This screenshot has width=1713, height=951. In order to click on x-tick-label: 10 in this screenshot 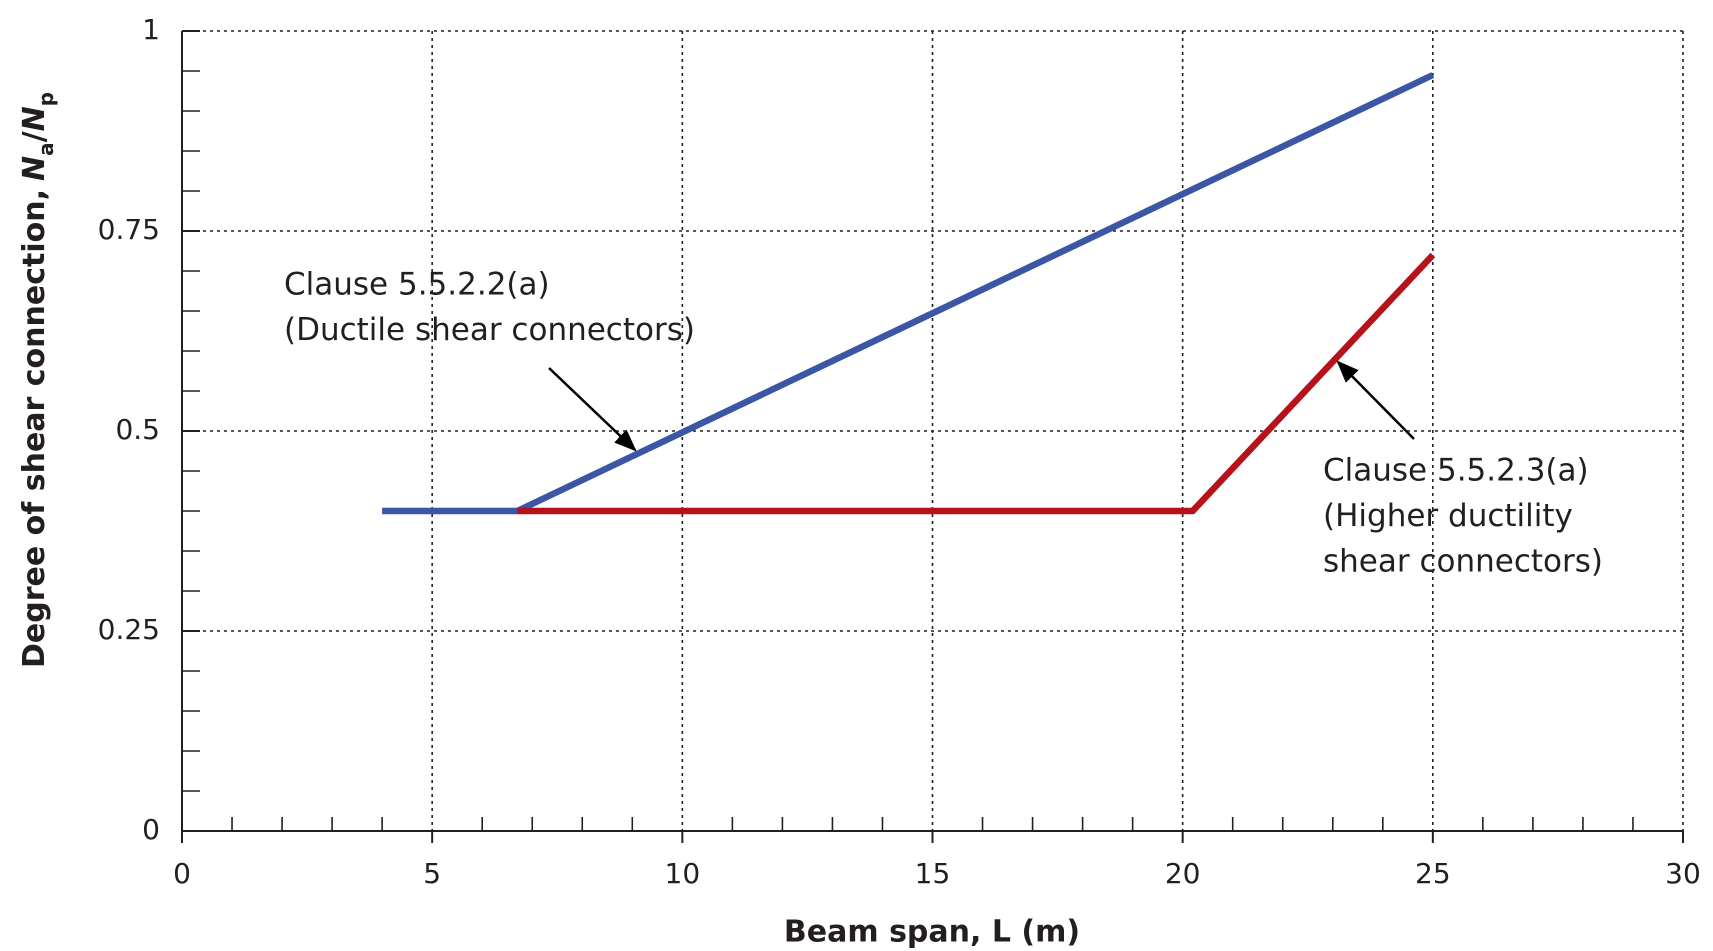, I will do `click(683, 873)`.